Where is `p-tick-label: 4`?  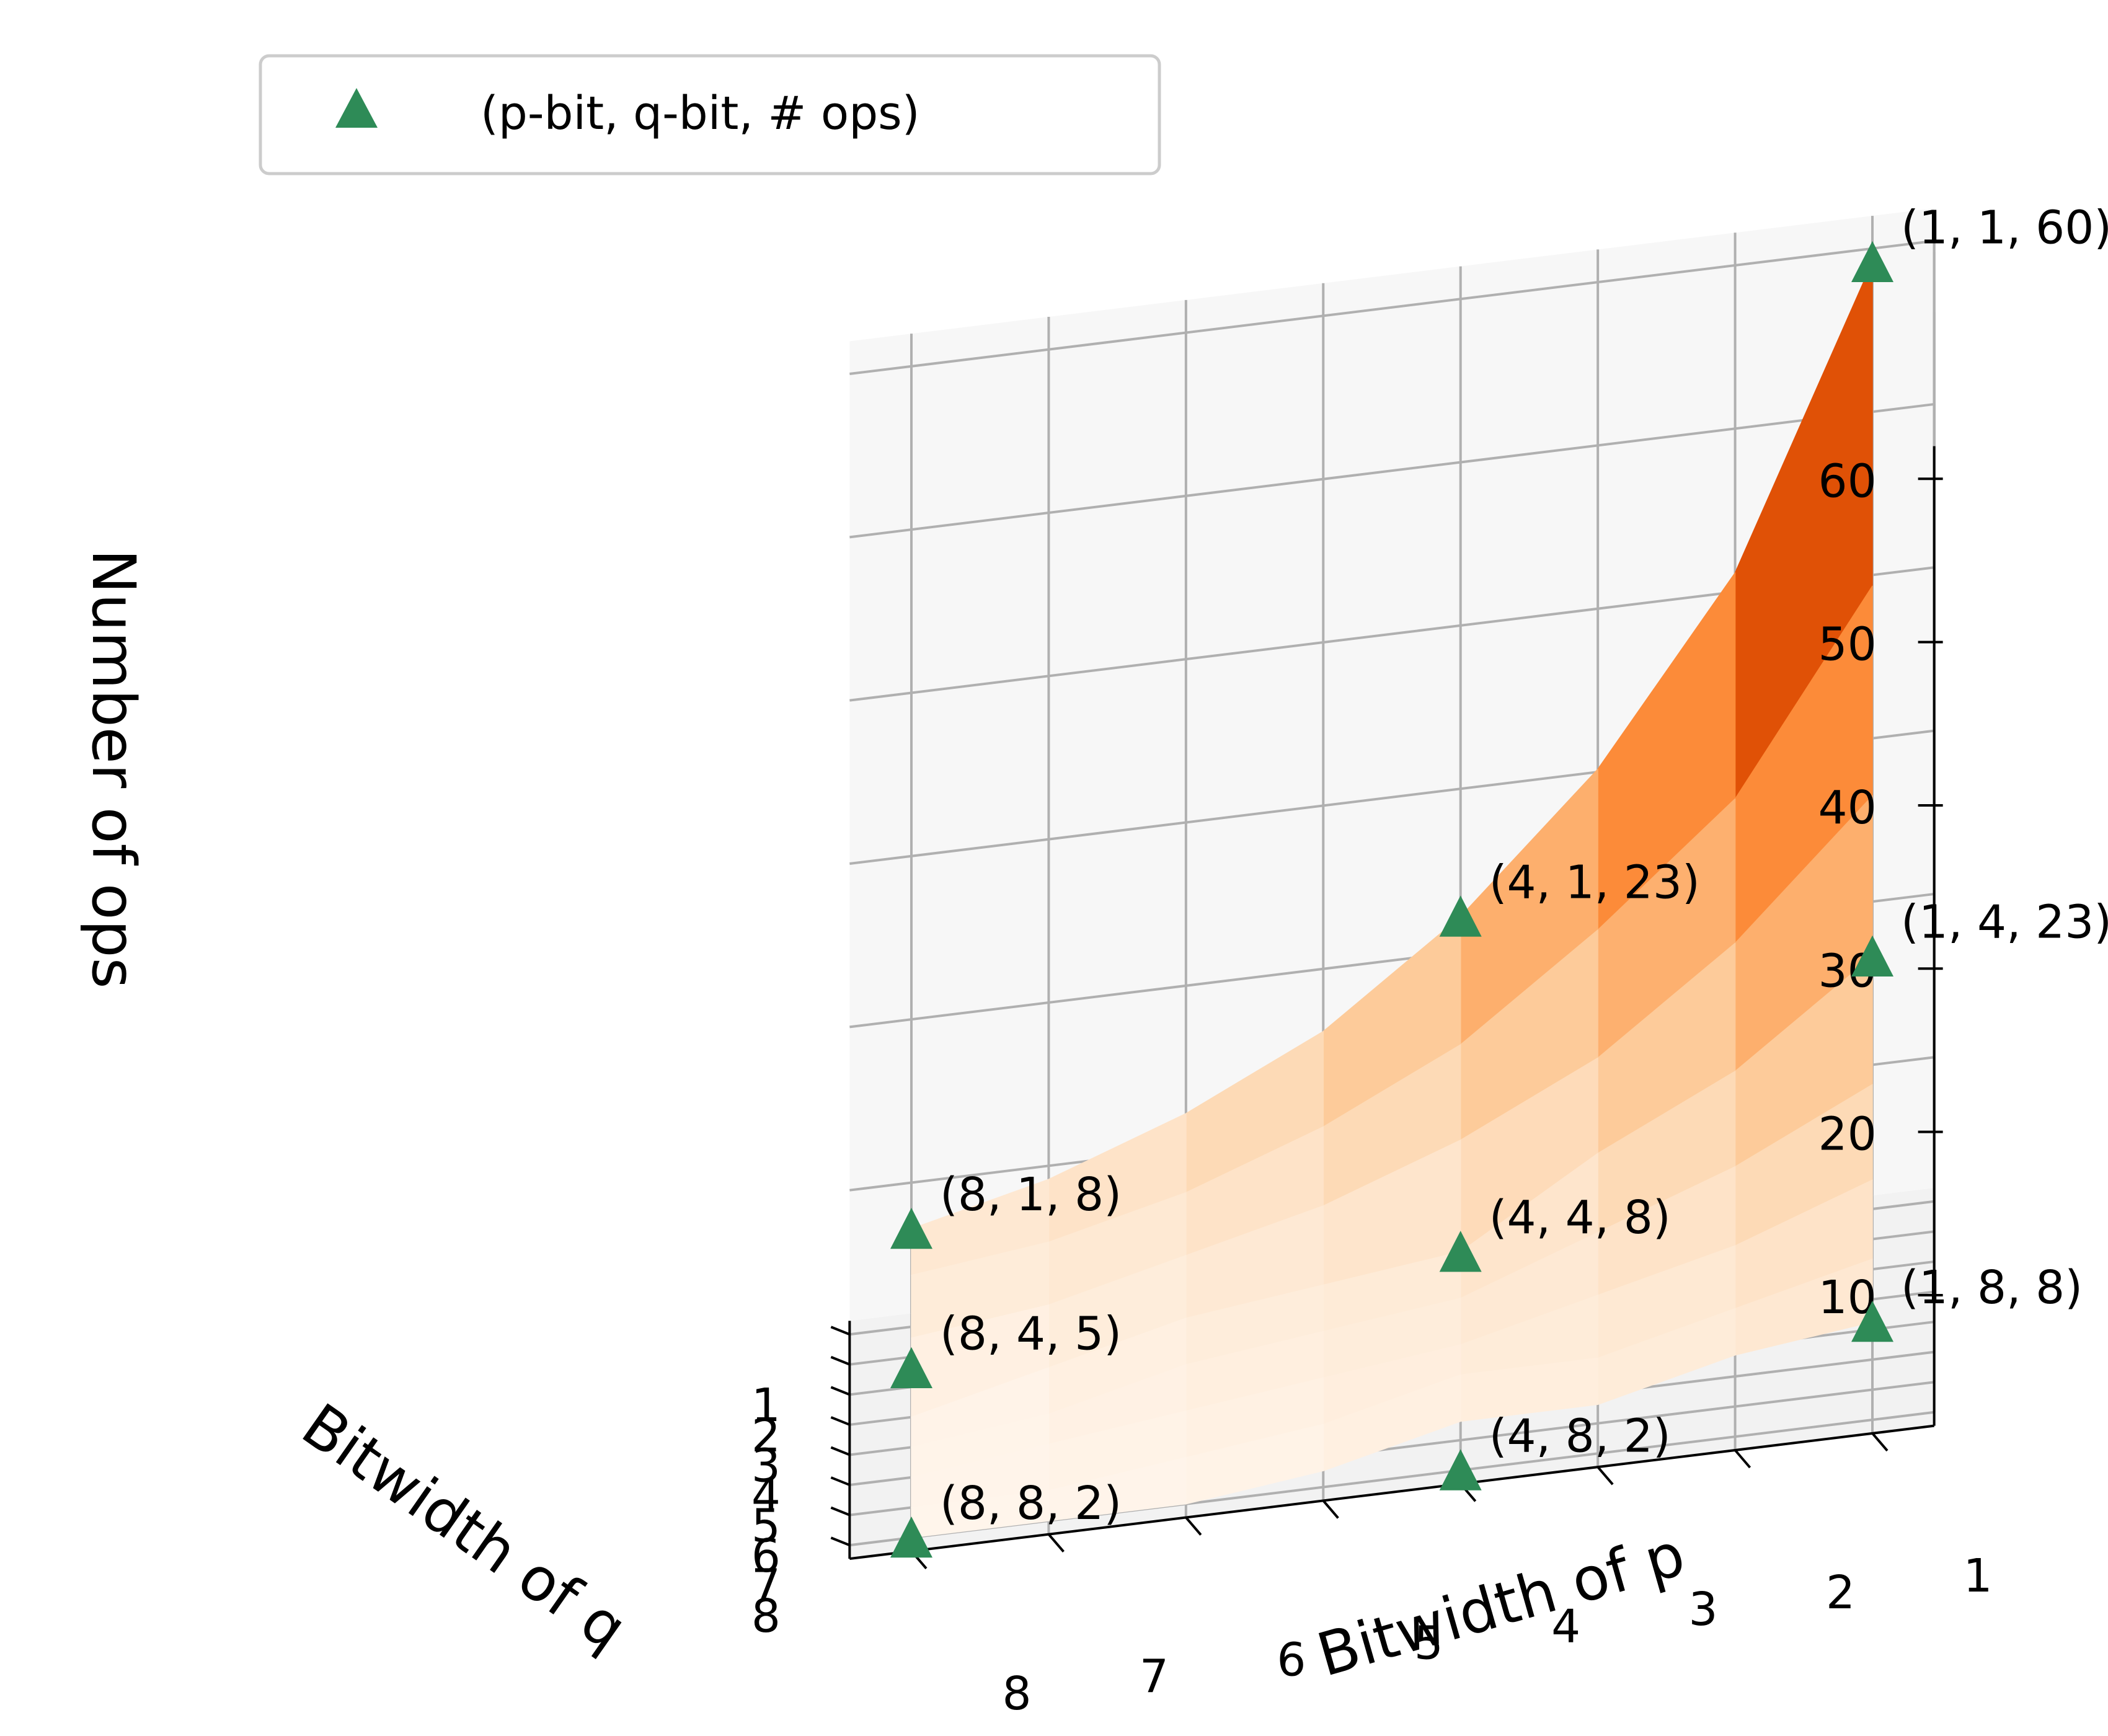
p-tick-label: 4 is located at coordinates (1565, 1626).